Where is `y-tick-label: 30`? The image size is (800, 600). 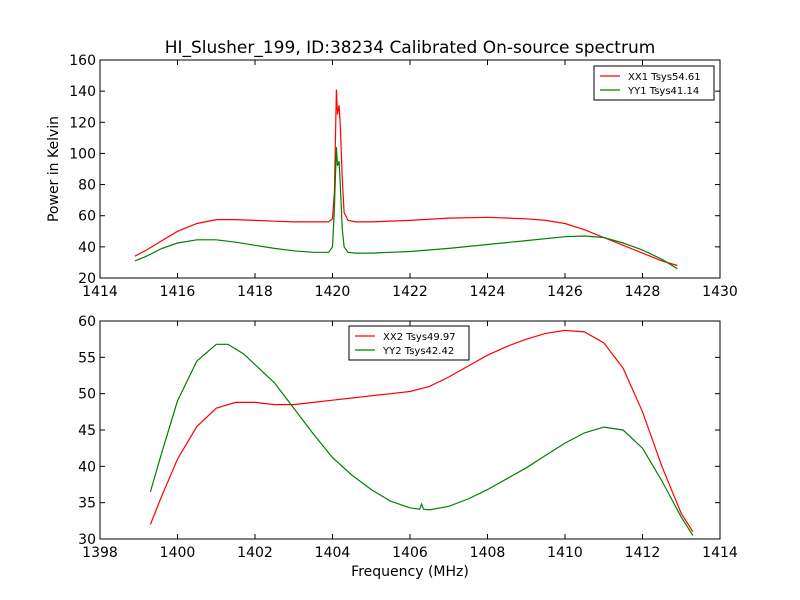 y-tick-label: 30 is located at coordinates (87, 540).